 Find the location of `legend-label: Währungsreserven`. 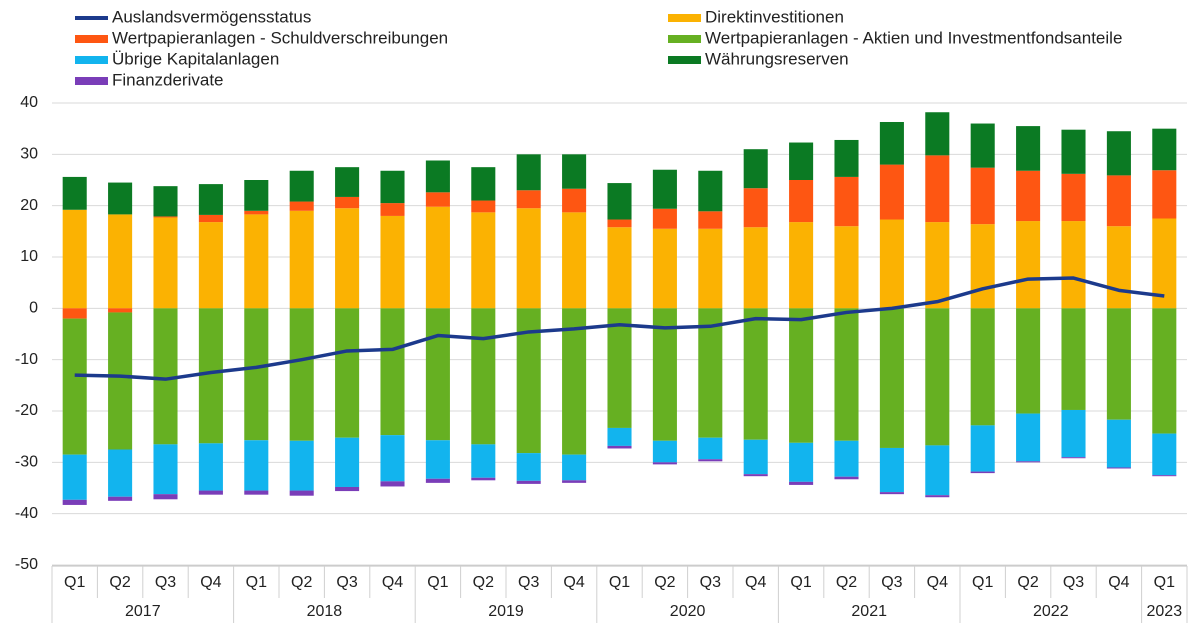

legend-label: Währungsreserven is located at coordinates (777, 58).